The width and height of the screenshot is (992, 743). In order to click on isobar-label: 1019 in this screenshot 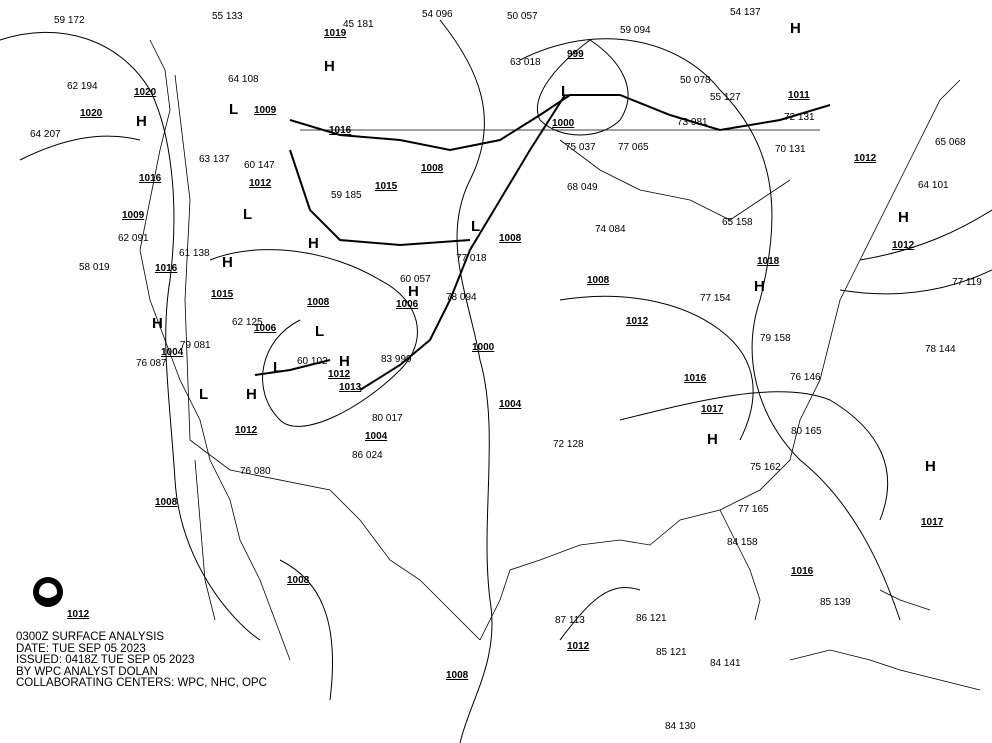, I will do `click(335, 33)`.